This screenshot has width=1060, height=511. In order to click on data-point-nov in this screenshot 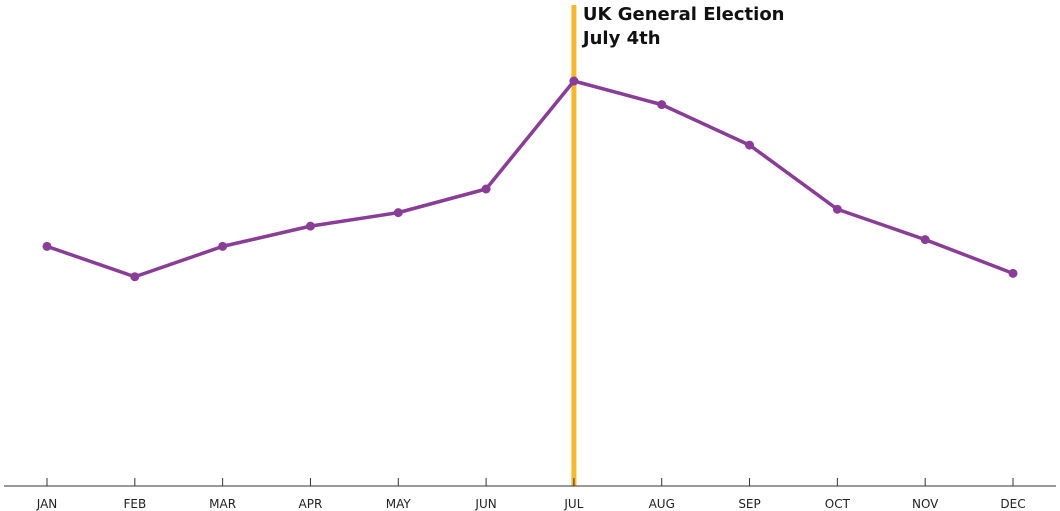, I will do `click(925, 240)`.